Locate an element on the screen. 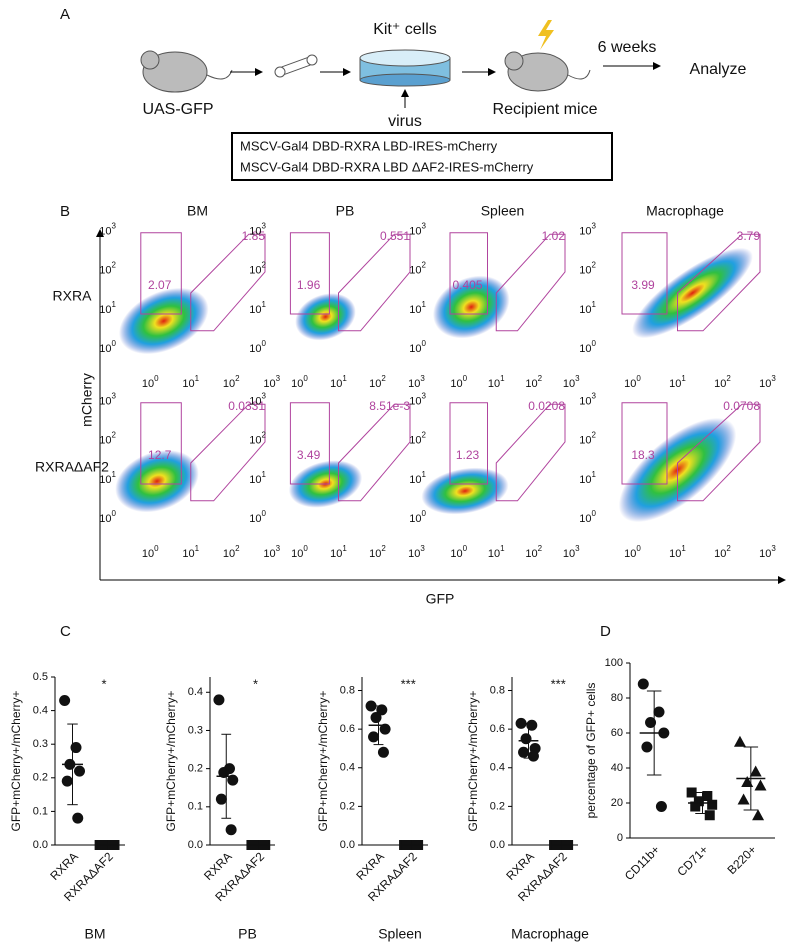 This screenshot has height=951, width=800. y-tick-label: 0.8 is located at coordinates (497, 690).